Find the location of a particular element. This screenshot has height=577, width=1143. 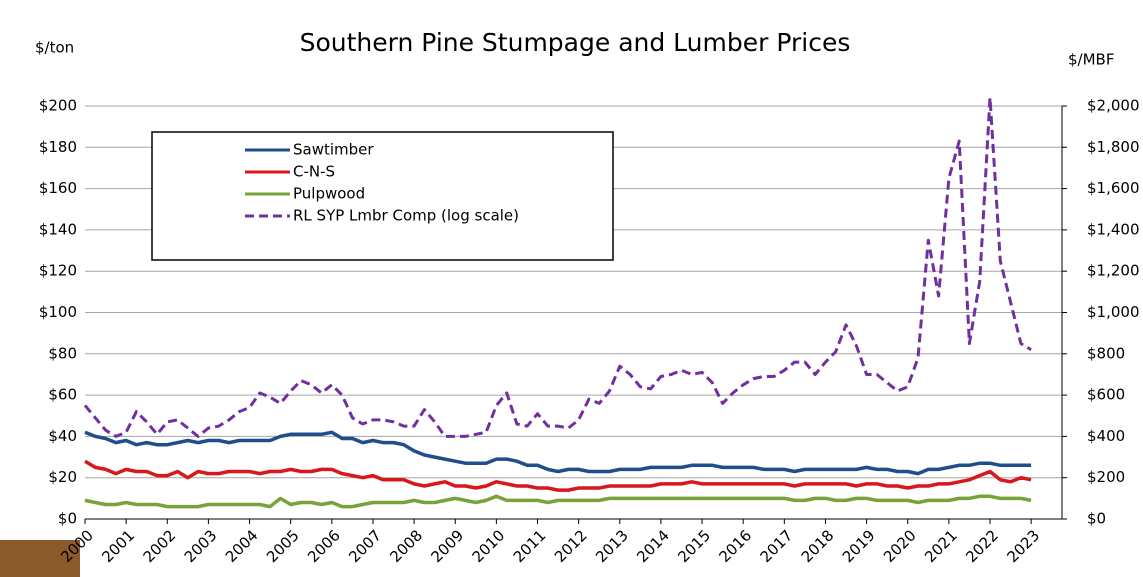

y-tick-label: $100 is located at coordinates (58, 312).